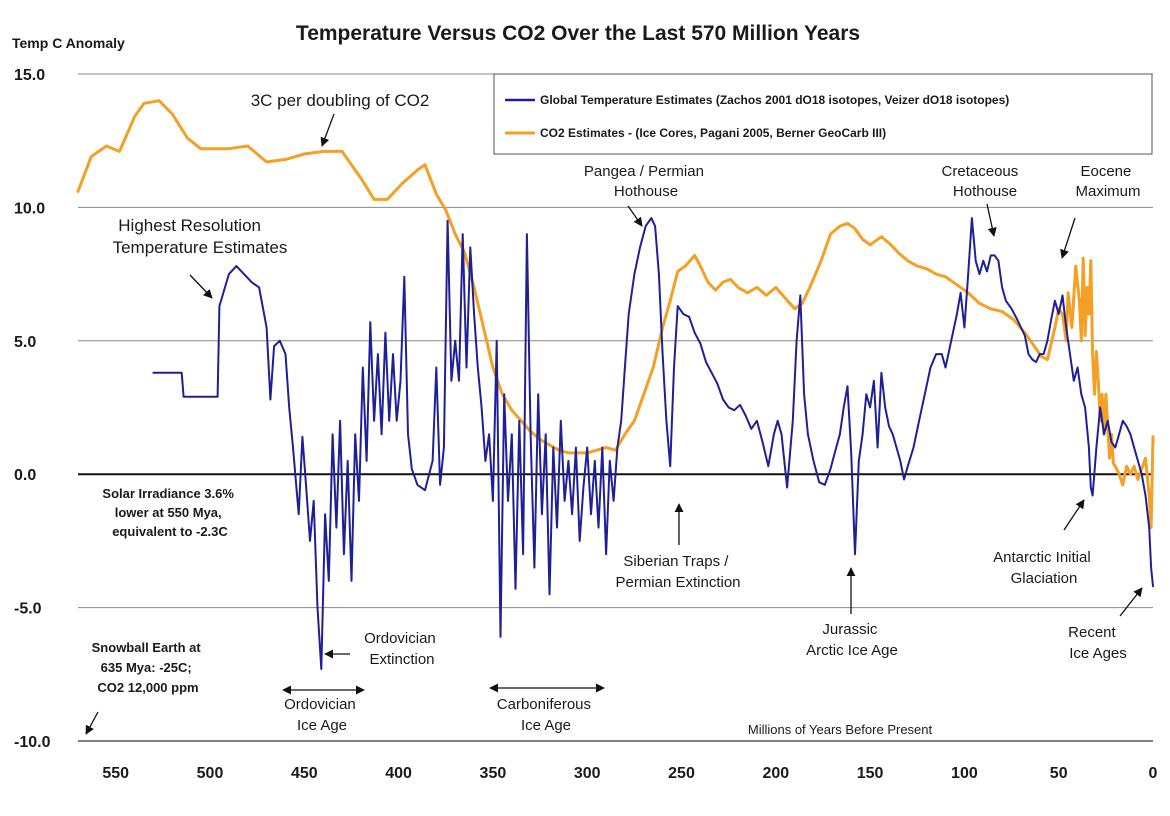  What do you see at coordinates (850, 629) in the screenshot?
I see `annotation-line: Jurassic` at bounding box center [850, 629].